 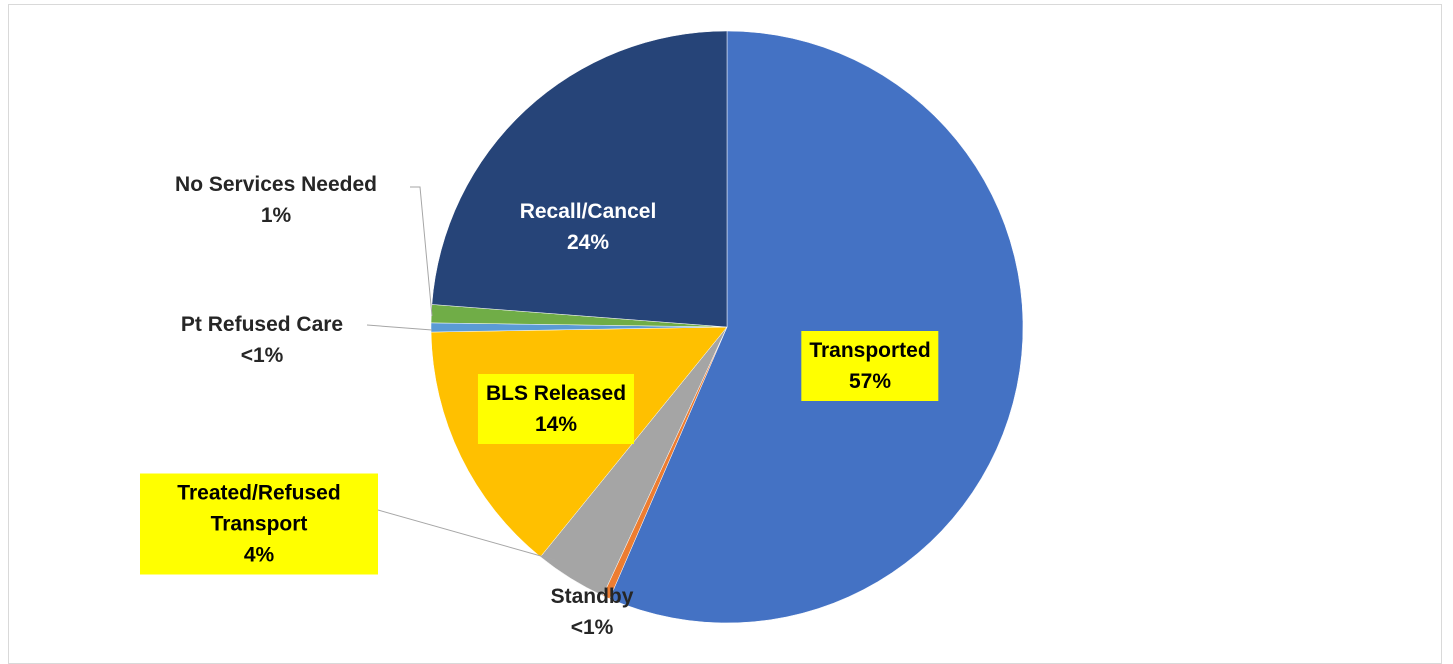 What do you see at coordinates (588, 227) in the screenshot?
I see `data-label: Recall/Cancel 24%` at bounding box center [588, 227].